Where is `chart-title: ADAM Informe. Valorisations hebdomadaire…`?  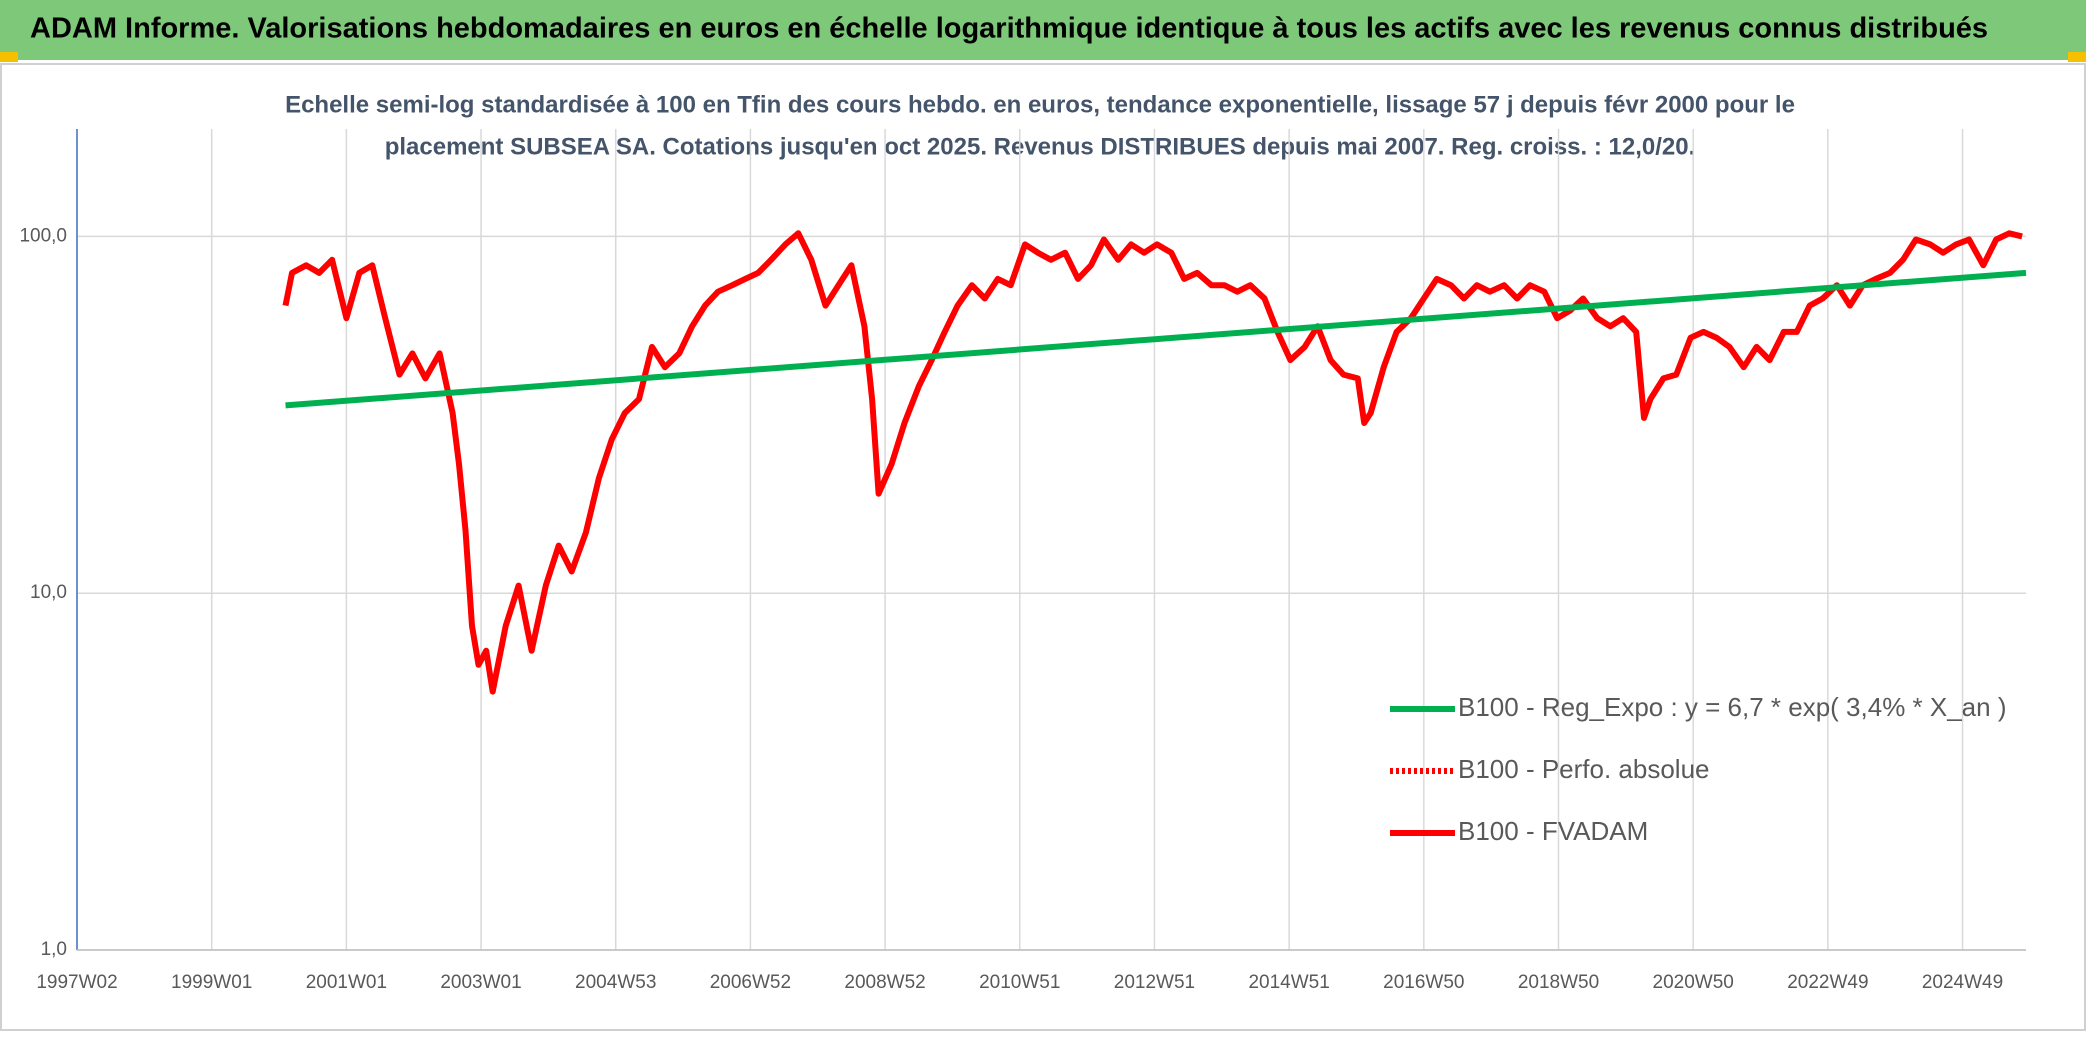
chart-title: ADAM Informe. Valorisations hebdomadaire… is located at coordinates (1009, 29).